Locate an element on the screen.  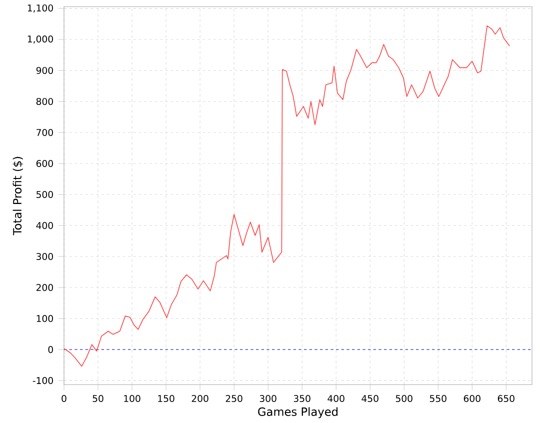
y-tick-label: 800 is located at coordinates (44, 102).